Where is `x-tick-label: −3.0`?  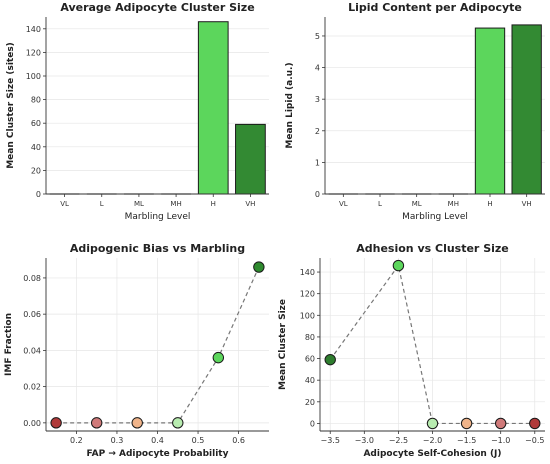 x-tick-label: −3.0 is located at coordinates (364, 440).